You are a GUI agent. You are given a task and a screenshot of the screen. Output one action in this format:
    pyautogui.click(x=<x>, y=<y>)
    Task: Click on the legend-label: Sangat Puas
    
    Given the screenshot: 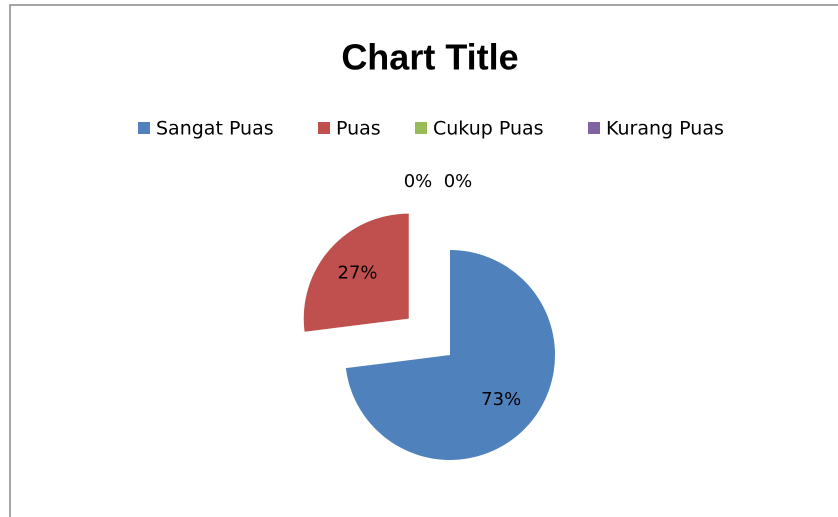 What is the action you would take?
    pyautogui.click(x=215, y=129)
    